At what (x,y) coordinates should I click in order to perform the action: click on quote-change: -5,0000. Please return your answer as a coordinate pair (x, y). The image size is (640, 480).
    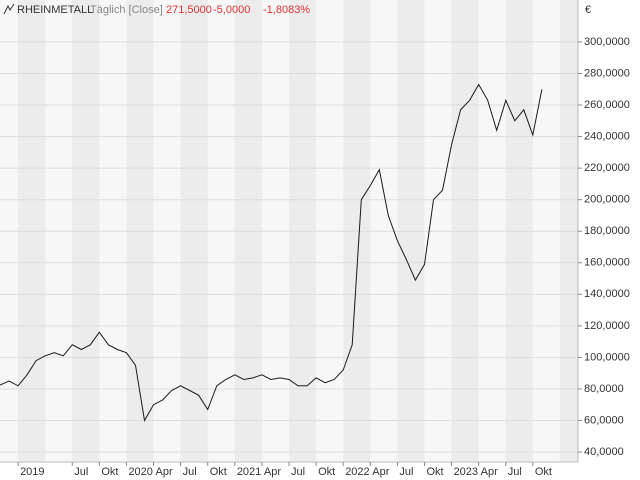
    Looking at the image, I should click on (231, 10).